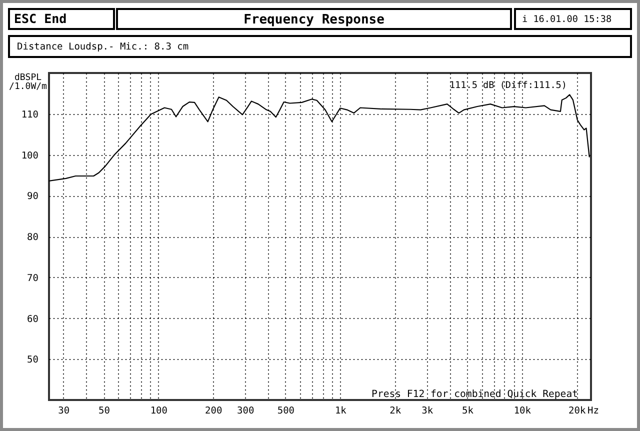  Describe the element at coordinates (33, 278) in the screenshot. I see `y-tick-label: 70` at that location.